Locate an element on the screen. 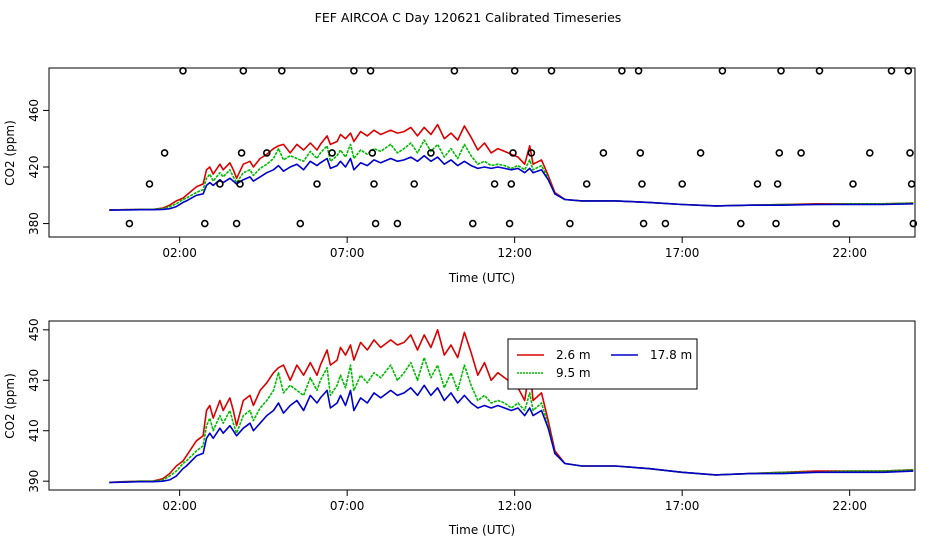  panel-top-y-axis: 380 420 460 is located at coordinates (38, 167).